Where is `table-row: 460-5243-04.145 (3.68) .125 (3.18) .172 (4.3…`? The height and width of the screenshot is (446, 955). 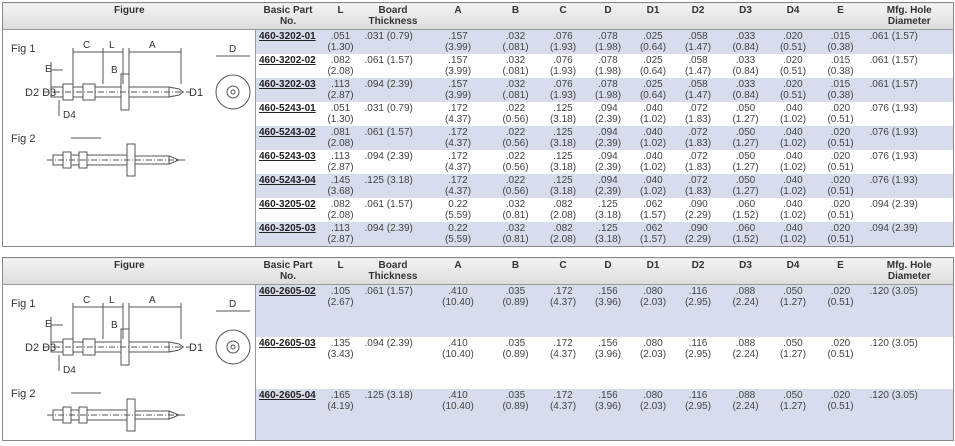 table-row: 460-5243-04.145 (3.68) .125 (3.18) .172 (4.3… is located at coordinates (478, 186).